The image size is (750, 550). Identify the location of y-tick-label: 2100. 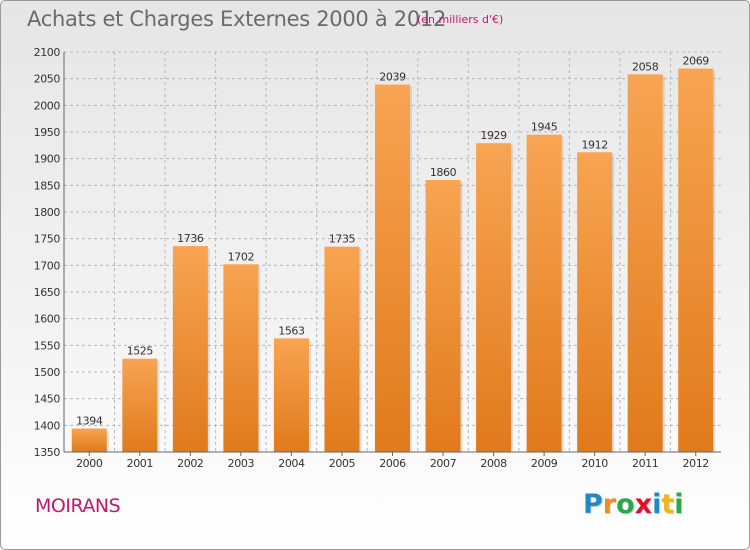
(47, 52).